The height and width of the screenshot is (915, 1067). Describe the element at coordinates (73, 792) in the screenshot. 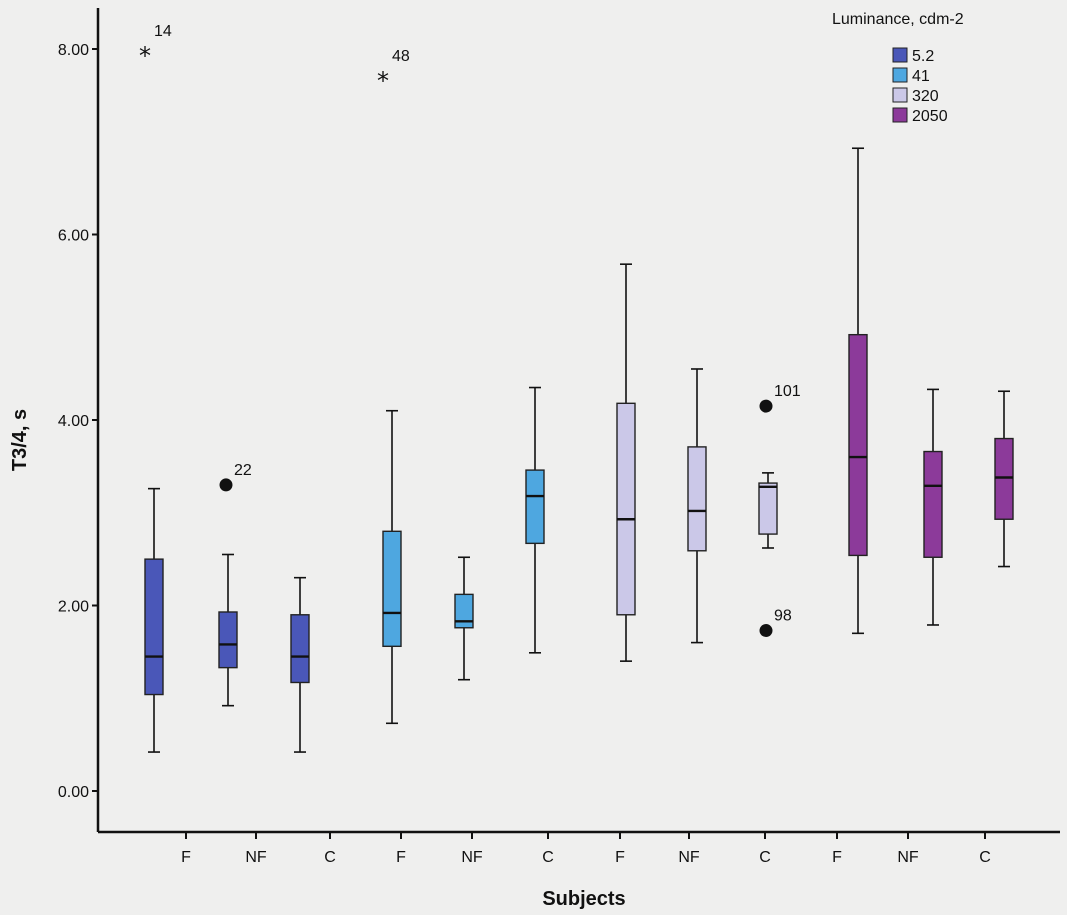

I see `y-tick-label: 0.00` at that location.